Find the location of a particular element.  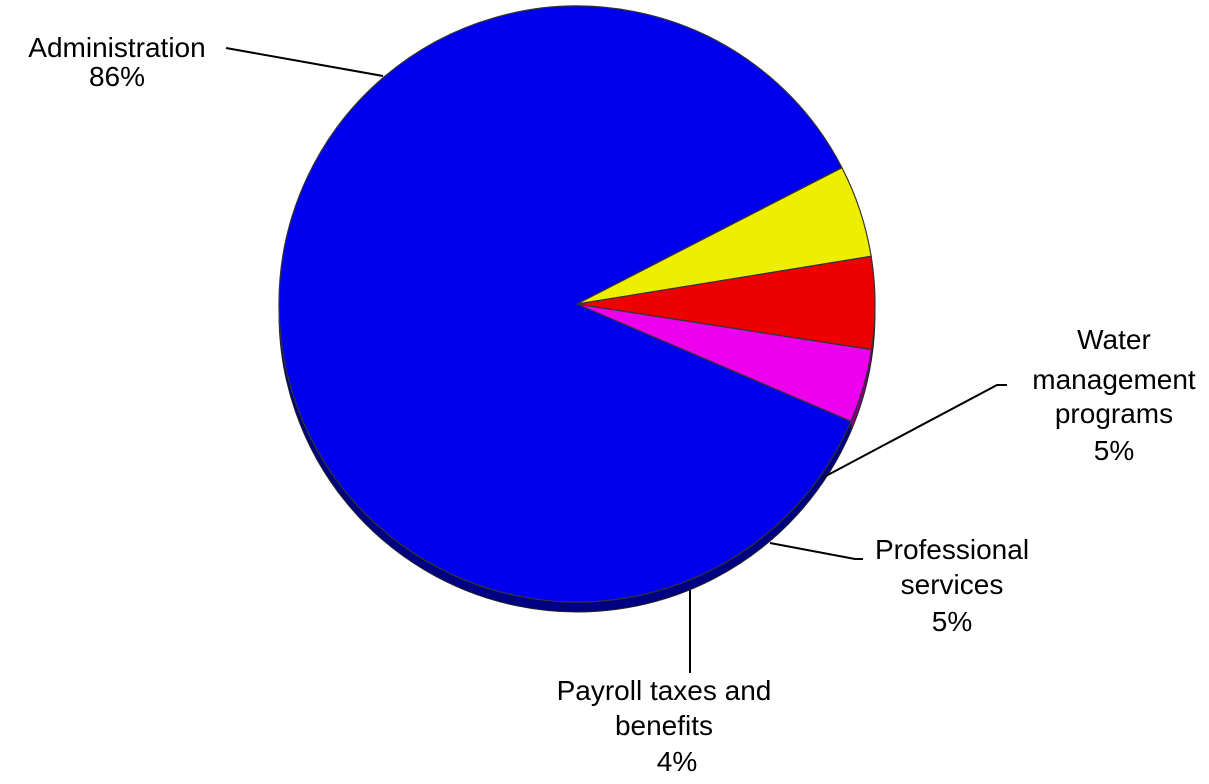

leader-line-administration is located at coordinates (304, 62).